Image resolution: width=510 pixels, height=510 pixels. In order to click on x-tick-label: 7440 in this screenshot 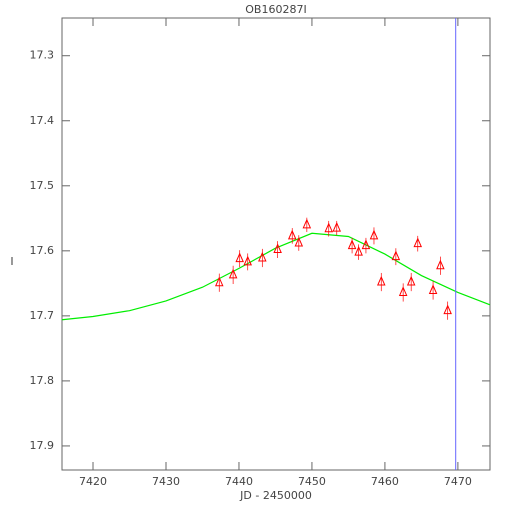, I will do `click(239, 481)`.